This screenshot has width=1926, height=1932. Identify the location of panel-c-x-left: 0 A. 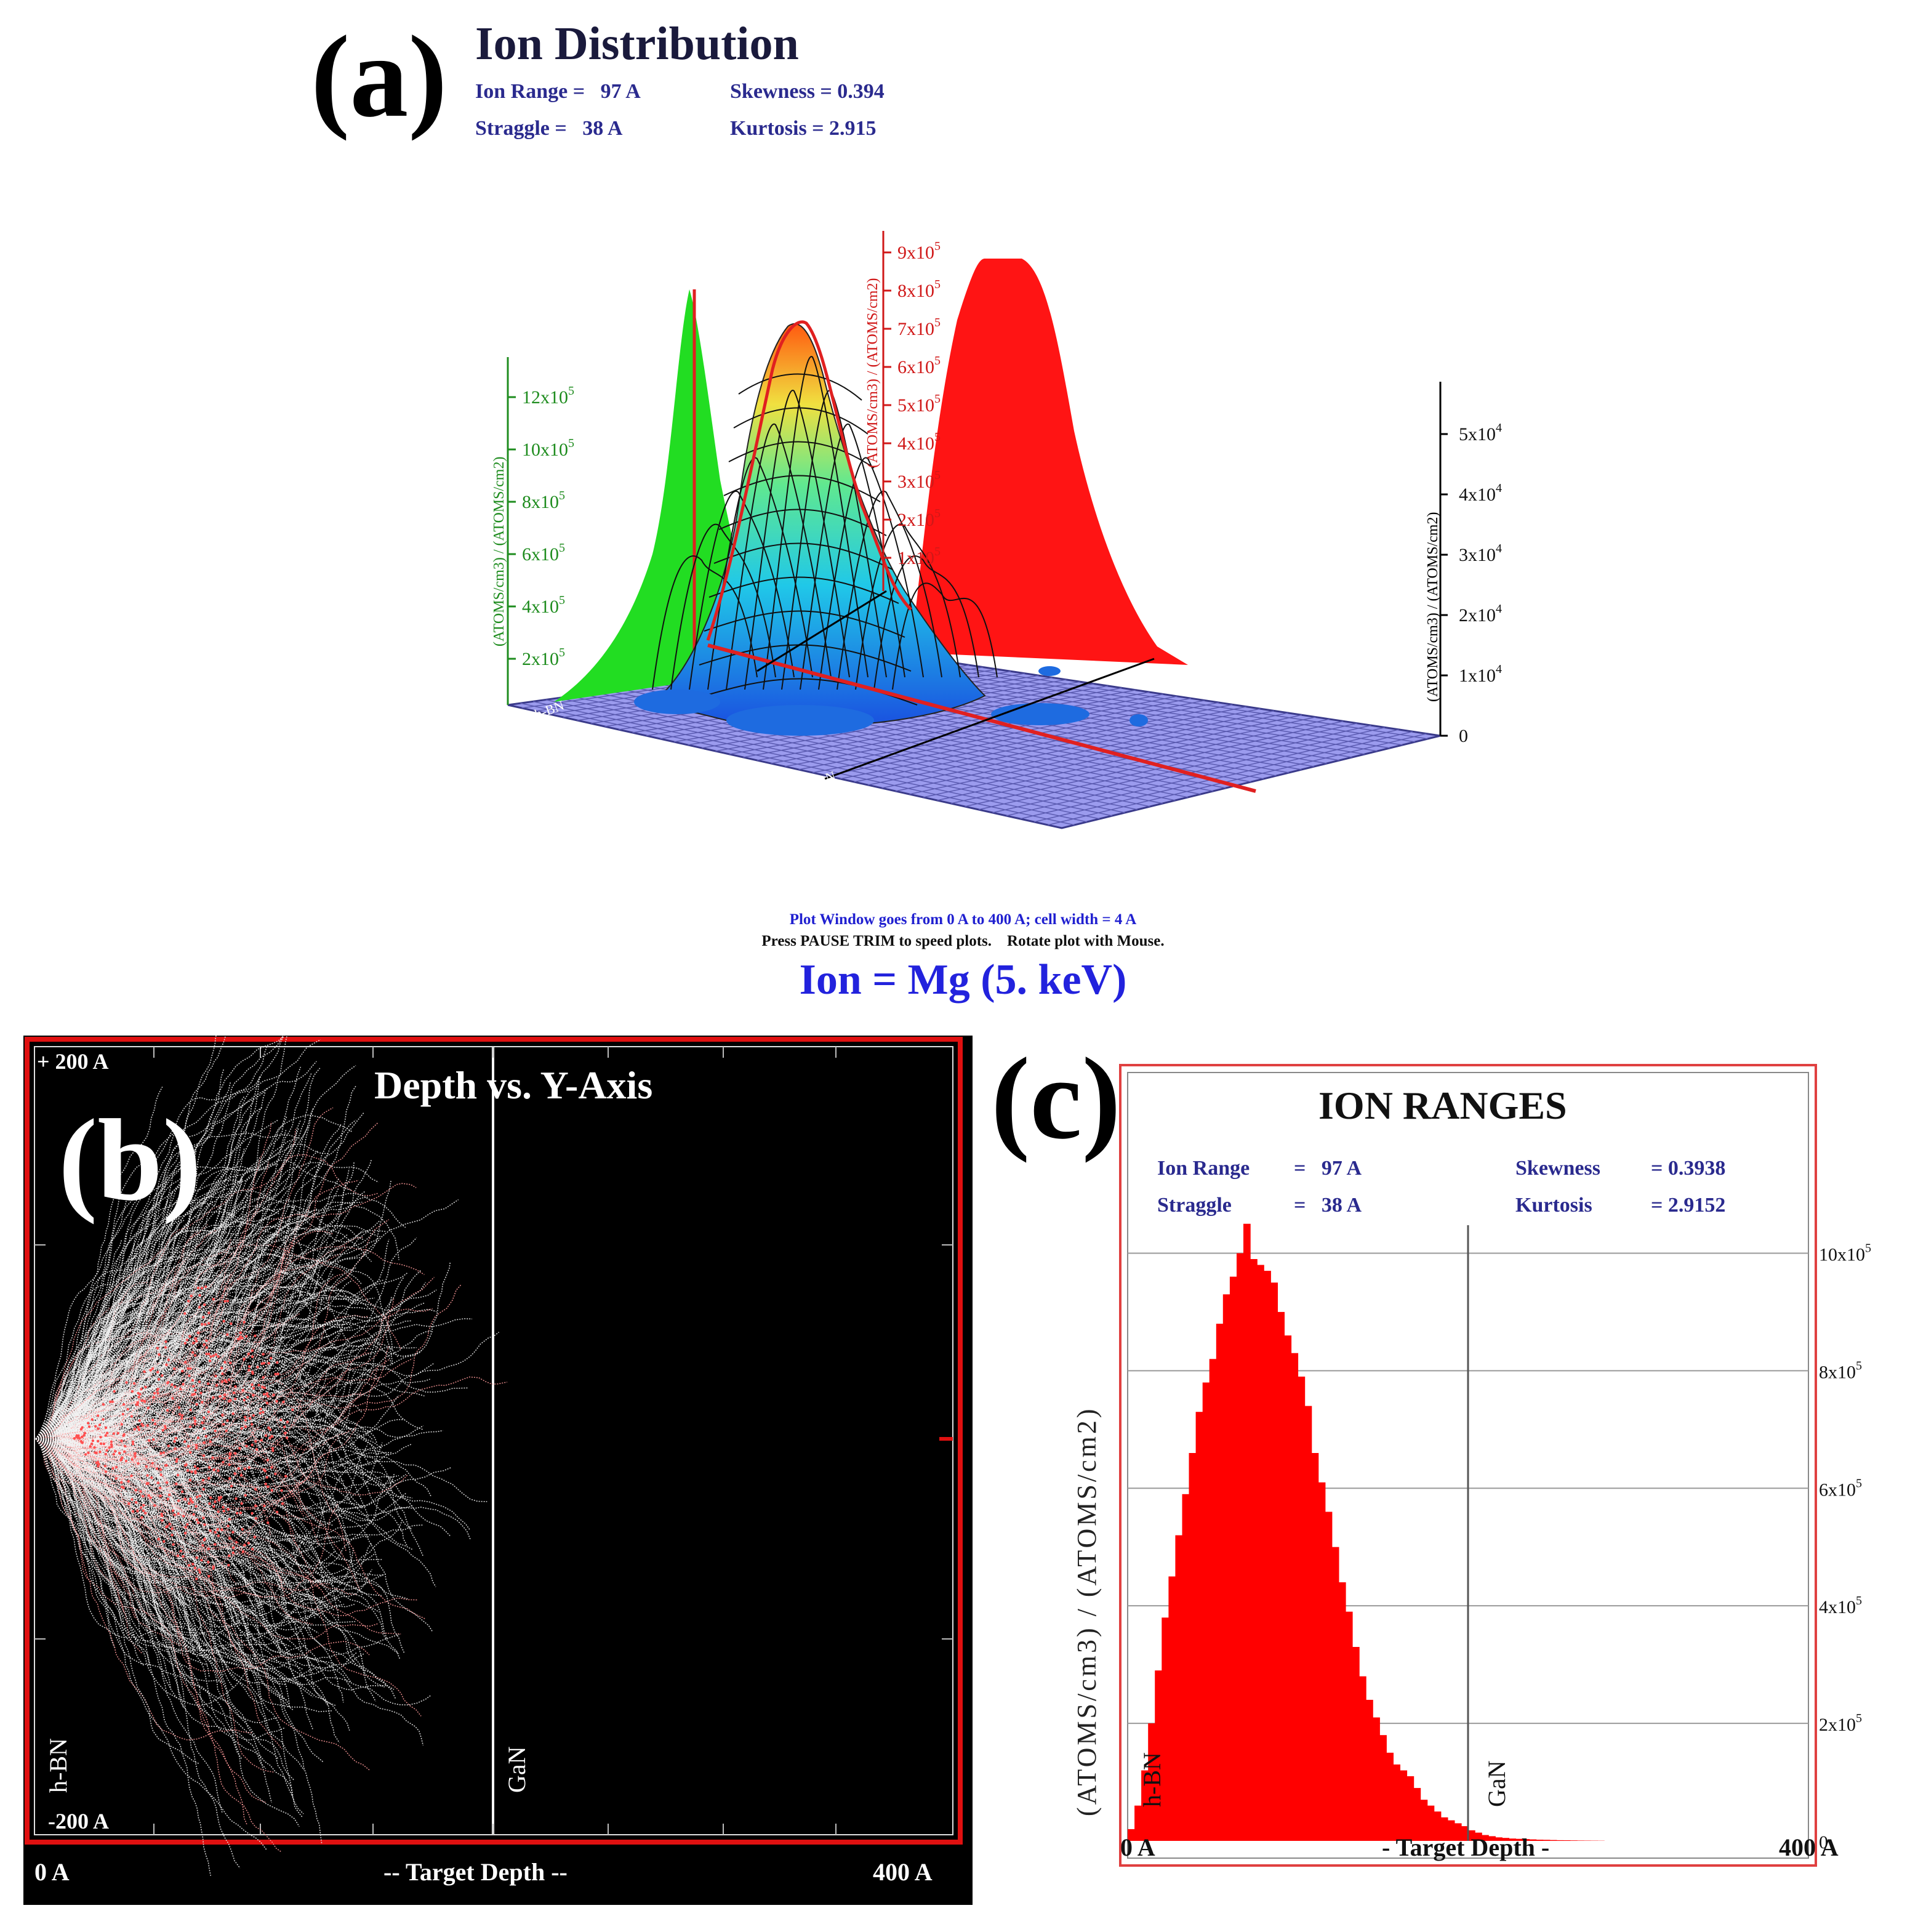
(1137, 1847).